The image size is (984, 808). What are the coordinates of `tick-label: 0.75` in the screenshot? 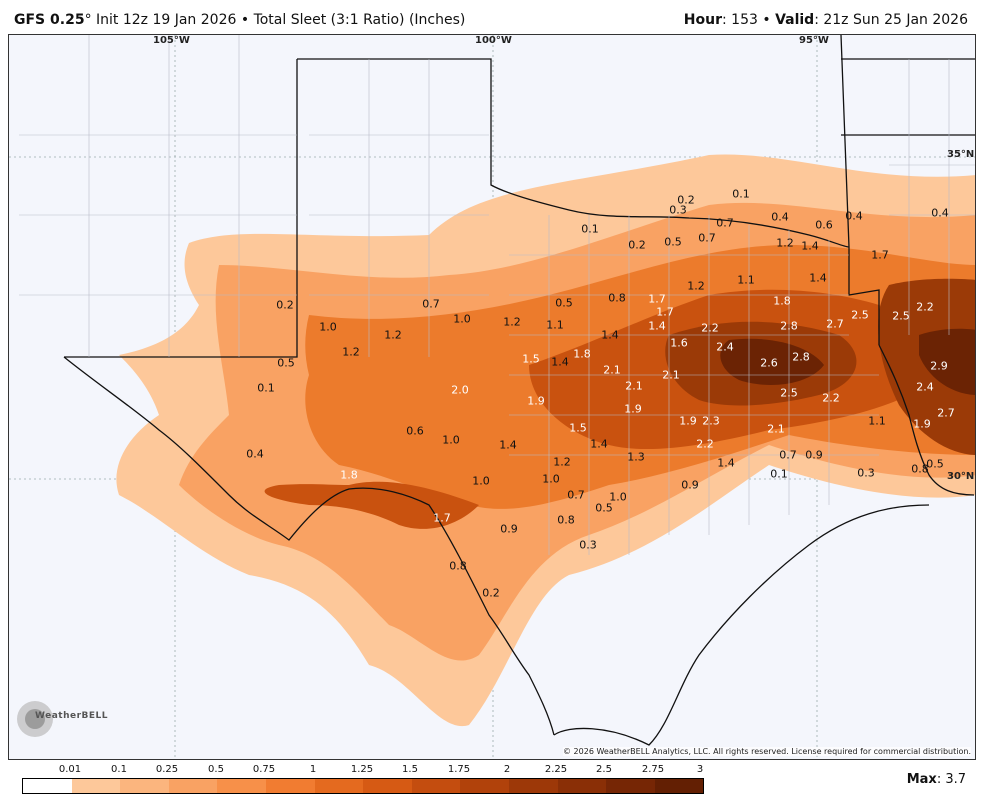 It's located at (264, 769).